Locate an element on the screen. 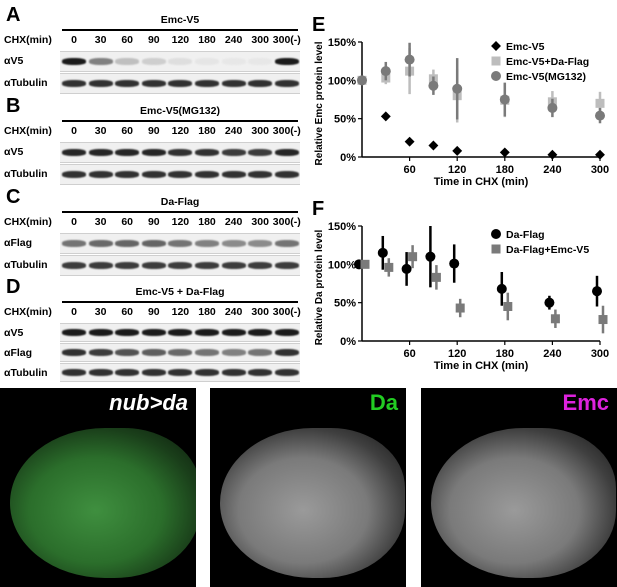 The height and width of the screenshot is (587, 617). tissue-da is located at coordinates (312, 503).